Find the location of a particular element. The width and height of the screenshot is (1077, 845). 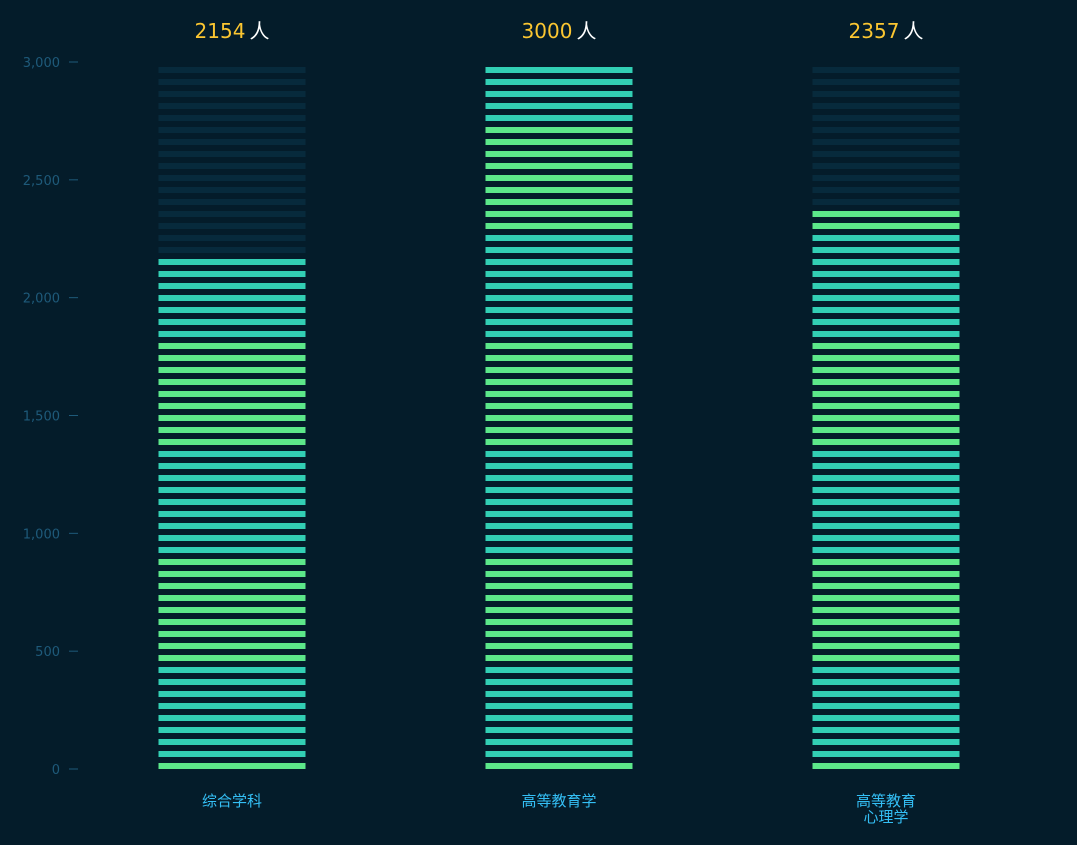

bar-value-number: 2357 is located at coordinates (874, 31).